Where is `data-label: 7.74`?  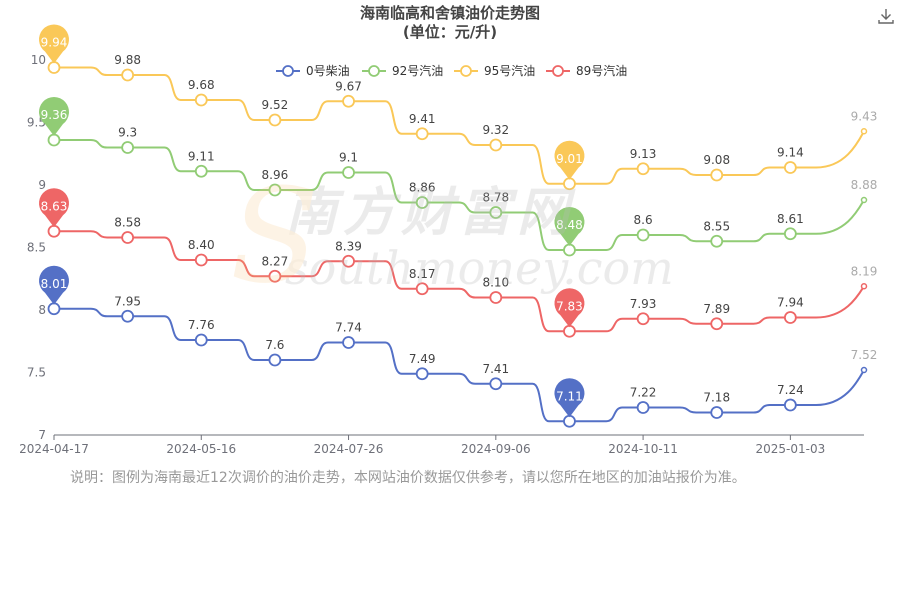 data-label: 7.74 is located at coordinates (348, 328).